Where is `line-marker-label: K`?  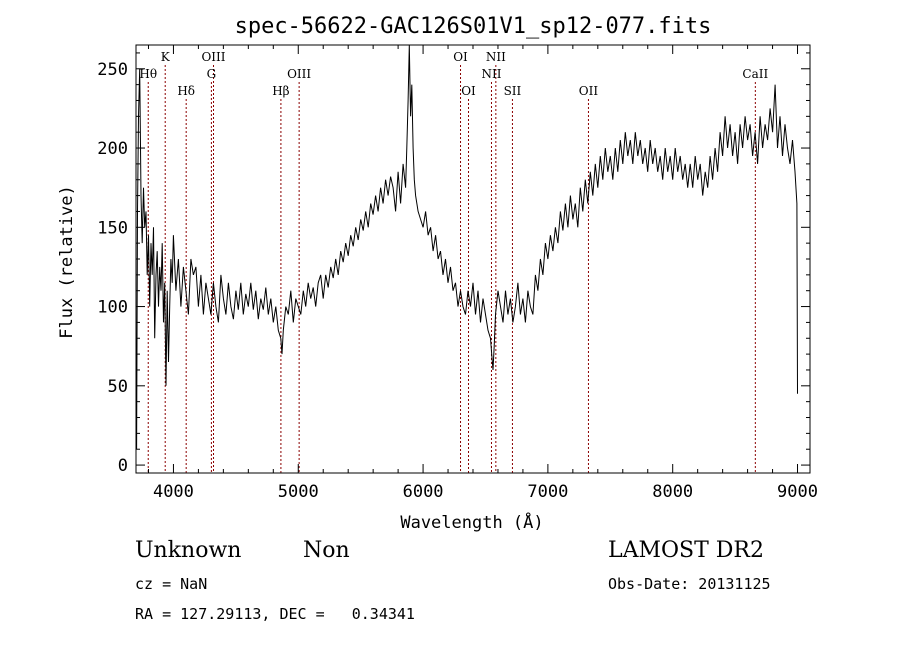
line-marker-label: K is located at coordinates (166, 57).